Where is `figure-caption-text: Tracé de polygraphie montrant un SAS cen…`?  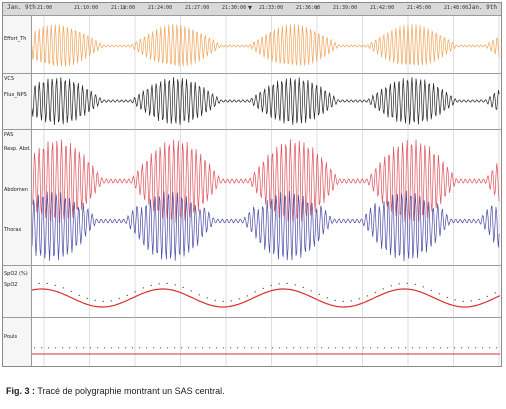
figure-caption-text: Tracé de polygraphie montrant un SAS cen… is located at coordinates (130, 391).